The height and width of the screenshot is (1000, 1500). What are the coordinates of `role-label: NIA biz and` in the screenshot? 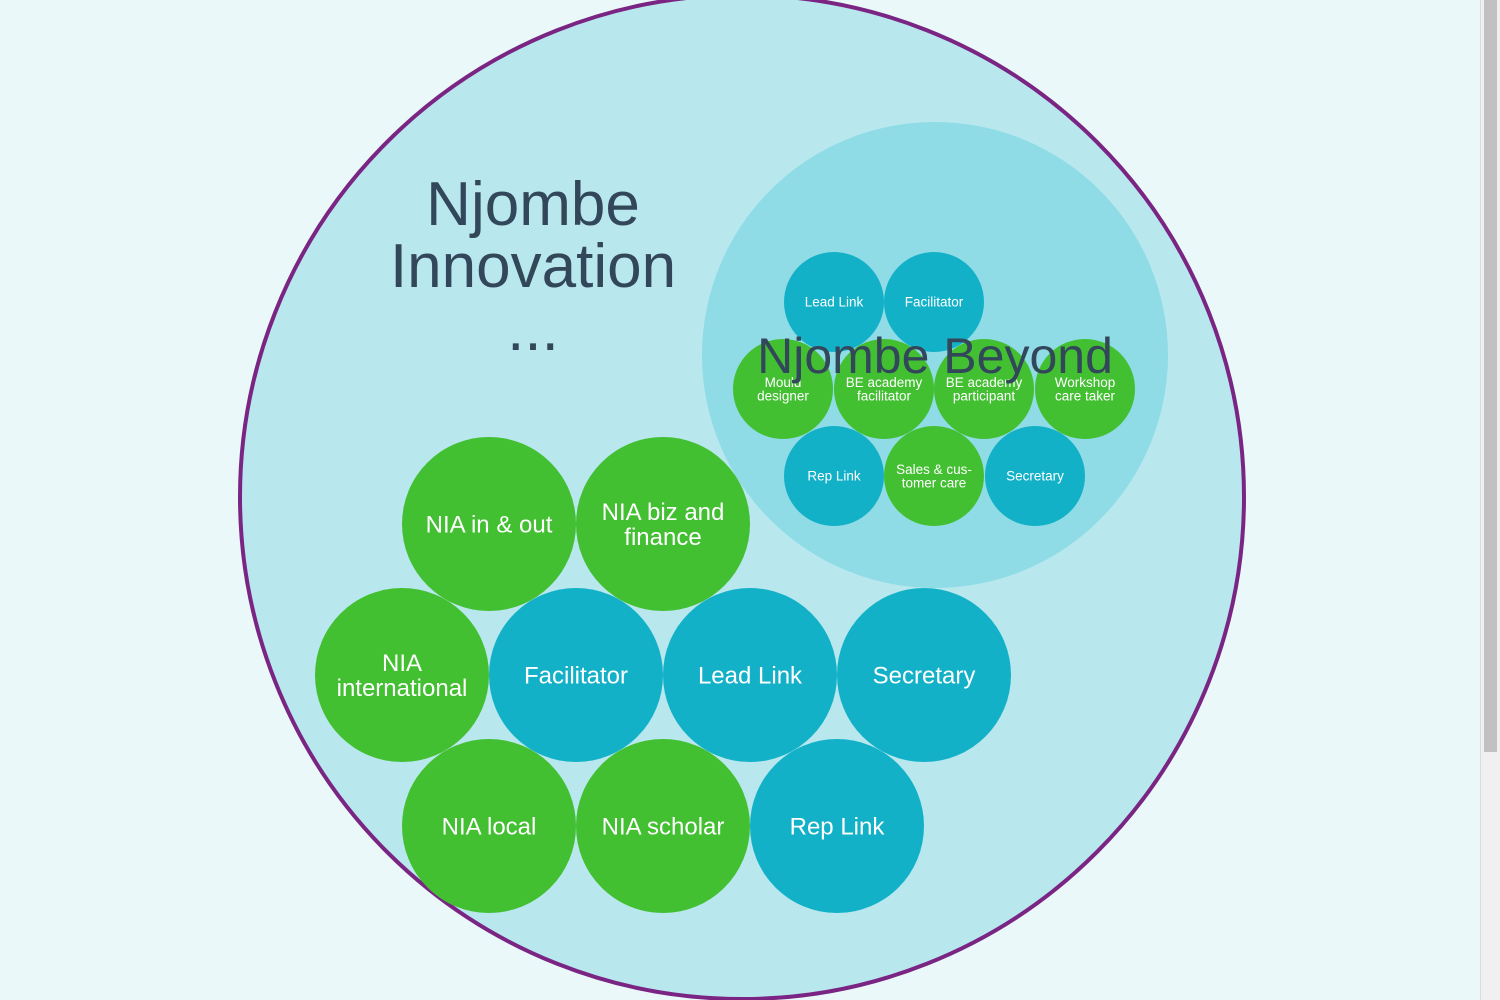 It's located at (663, 512).